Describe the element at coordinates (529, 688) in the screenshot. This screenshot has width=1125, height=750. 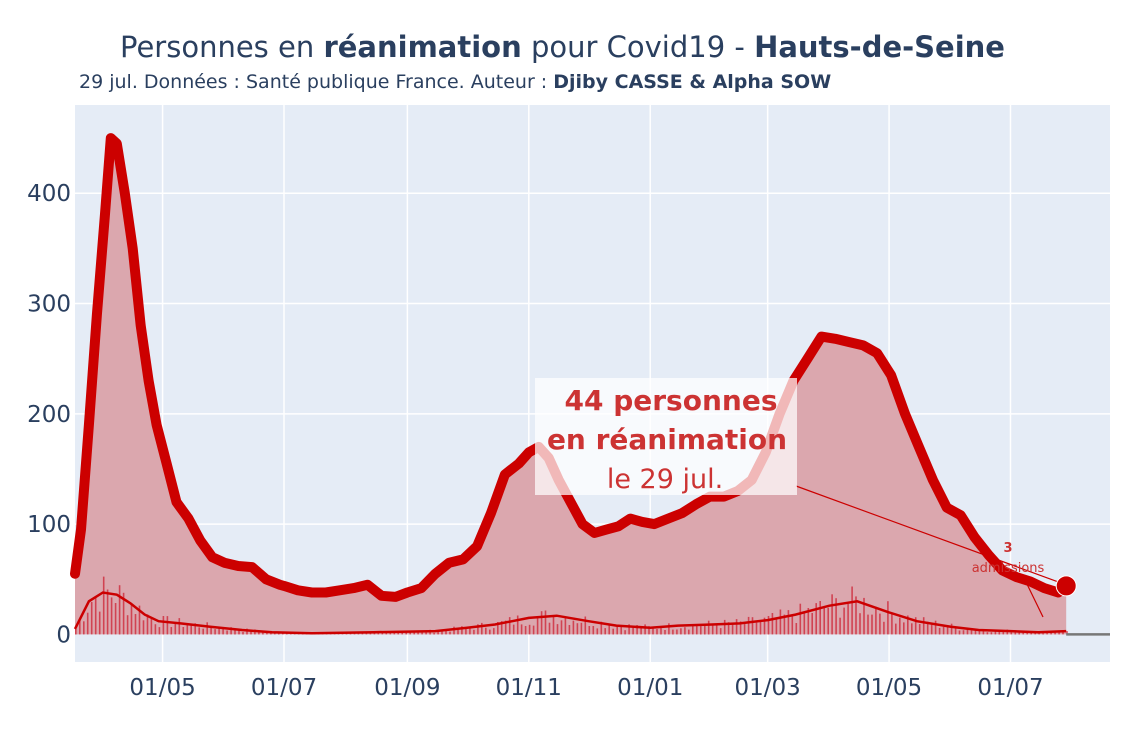
I see `x-tick-3: 01/11` at that location.